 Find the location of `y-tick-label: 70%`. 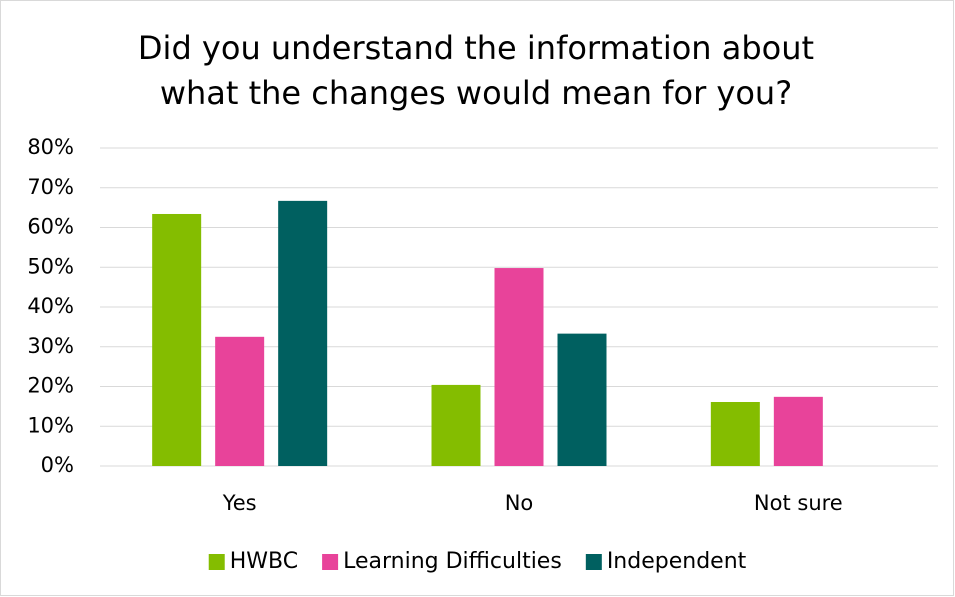

y-tick-label: 70% is located at coordinates (50, 187).